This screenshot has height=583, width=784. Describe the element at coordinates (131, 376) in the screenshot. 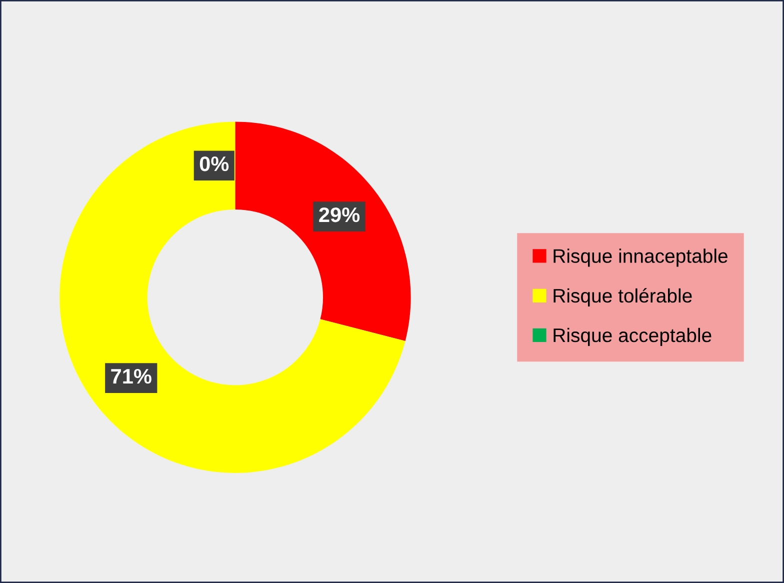

I see `data-label: 71%` at that location.